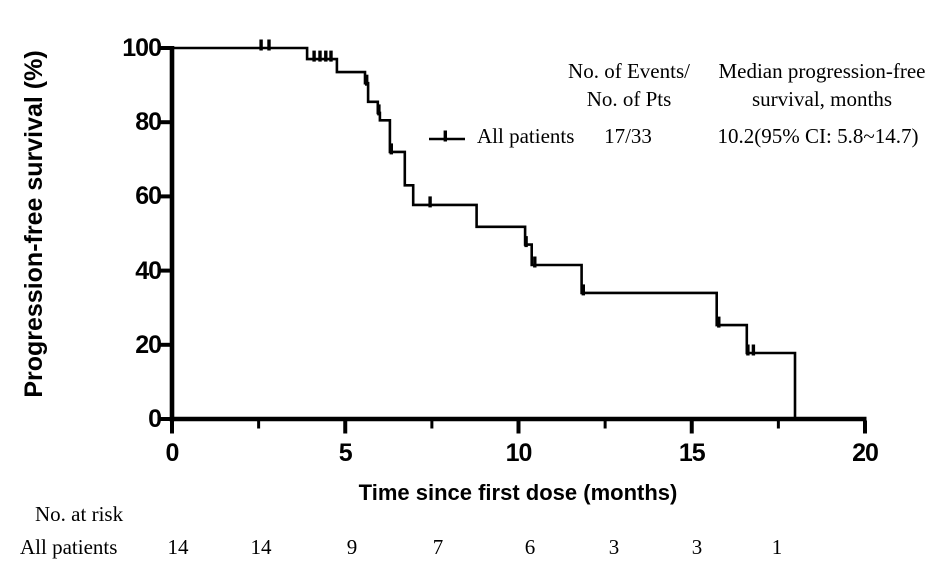 Image resolution: width=931 pixels, height=586 pixels. What do you see at coordinates (155, 419) in the screenshot?
I see `y-tick-label-0: 0` at bounding box center [155, 419].